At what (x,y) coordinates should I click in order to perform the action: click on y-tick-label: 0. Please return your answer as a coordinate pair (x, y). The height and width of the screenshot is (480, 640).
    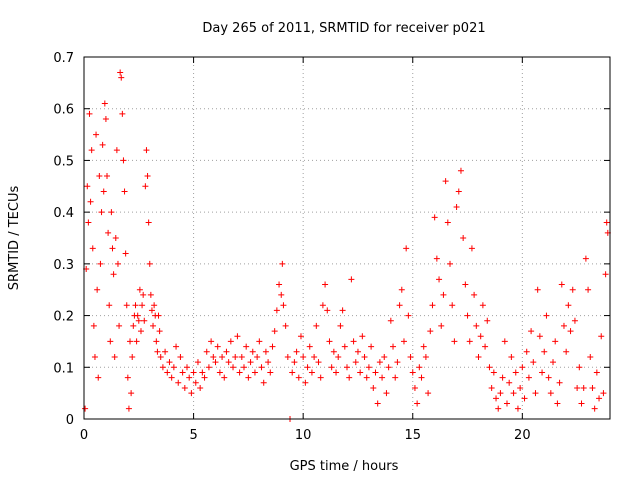
    Looking at the image, I should click on (70, 420).